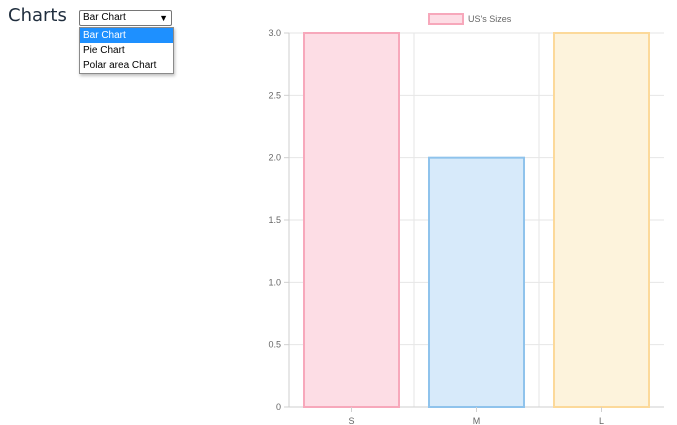 The height and width of the screenshot is (425, 677). Describe the element at coordinates (274, 33) in the screenshot. I see `y-tick-label: 3.0` at that location.